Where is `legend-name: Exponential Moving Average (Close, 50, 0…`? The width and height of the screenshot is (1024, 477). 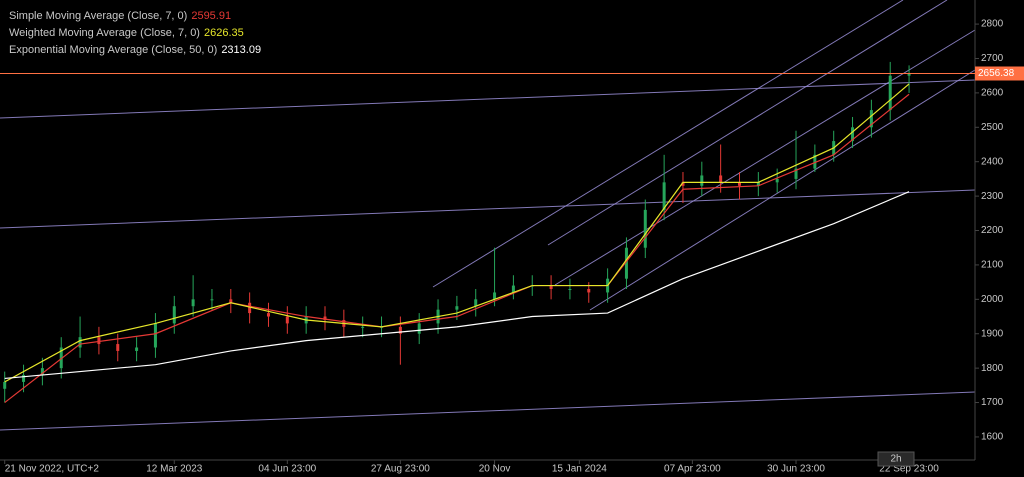
legend-name: Exponential Moving Average (Close, 50, 0… is located at coordinates (113, 50).